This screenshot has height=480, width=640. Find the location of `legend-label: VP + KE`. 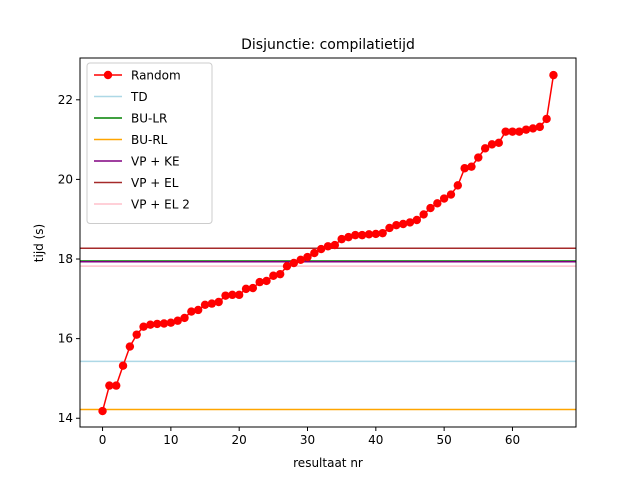

legend-label: VP + KE is located at coordinates (155, 162).